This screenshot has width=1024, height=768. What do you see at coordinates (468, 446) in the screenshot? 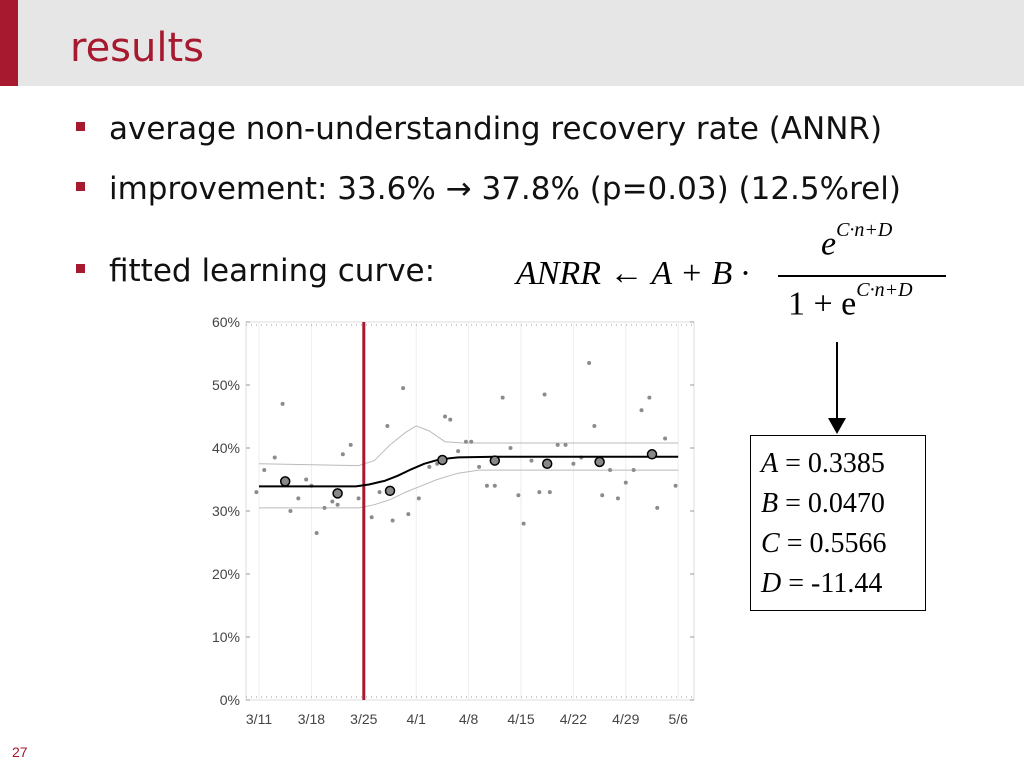
I see `upper-bound-line` at bounding box center [468, 446].